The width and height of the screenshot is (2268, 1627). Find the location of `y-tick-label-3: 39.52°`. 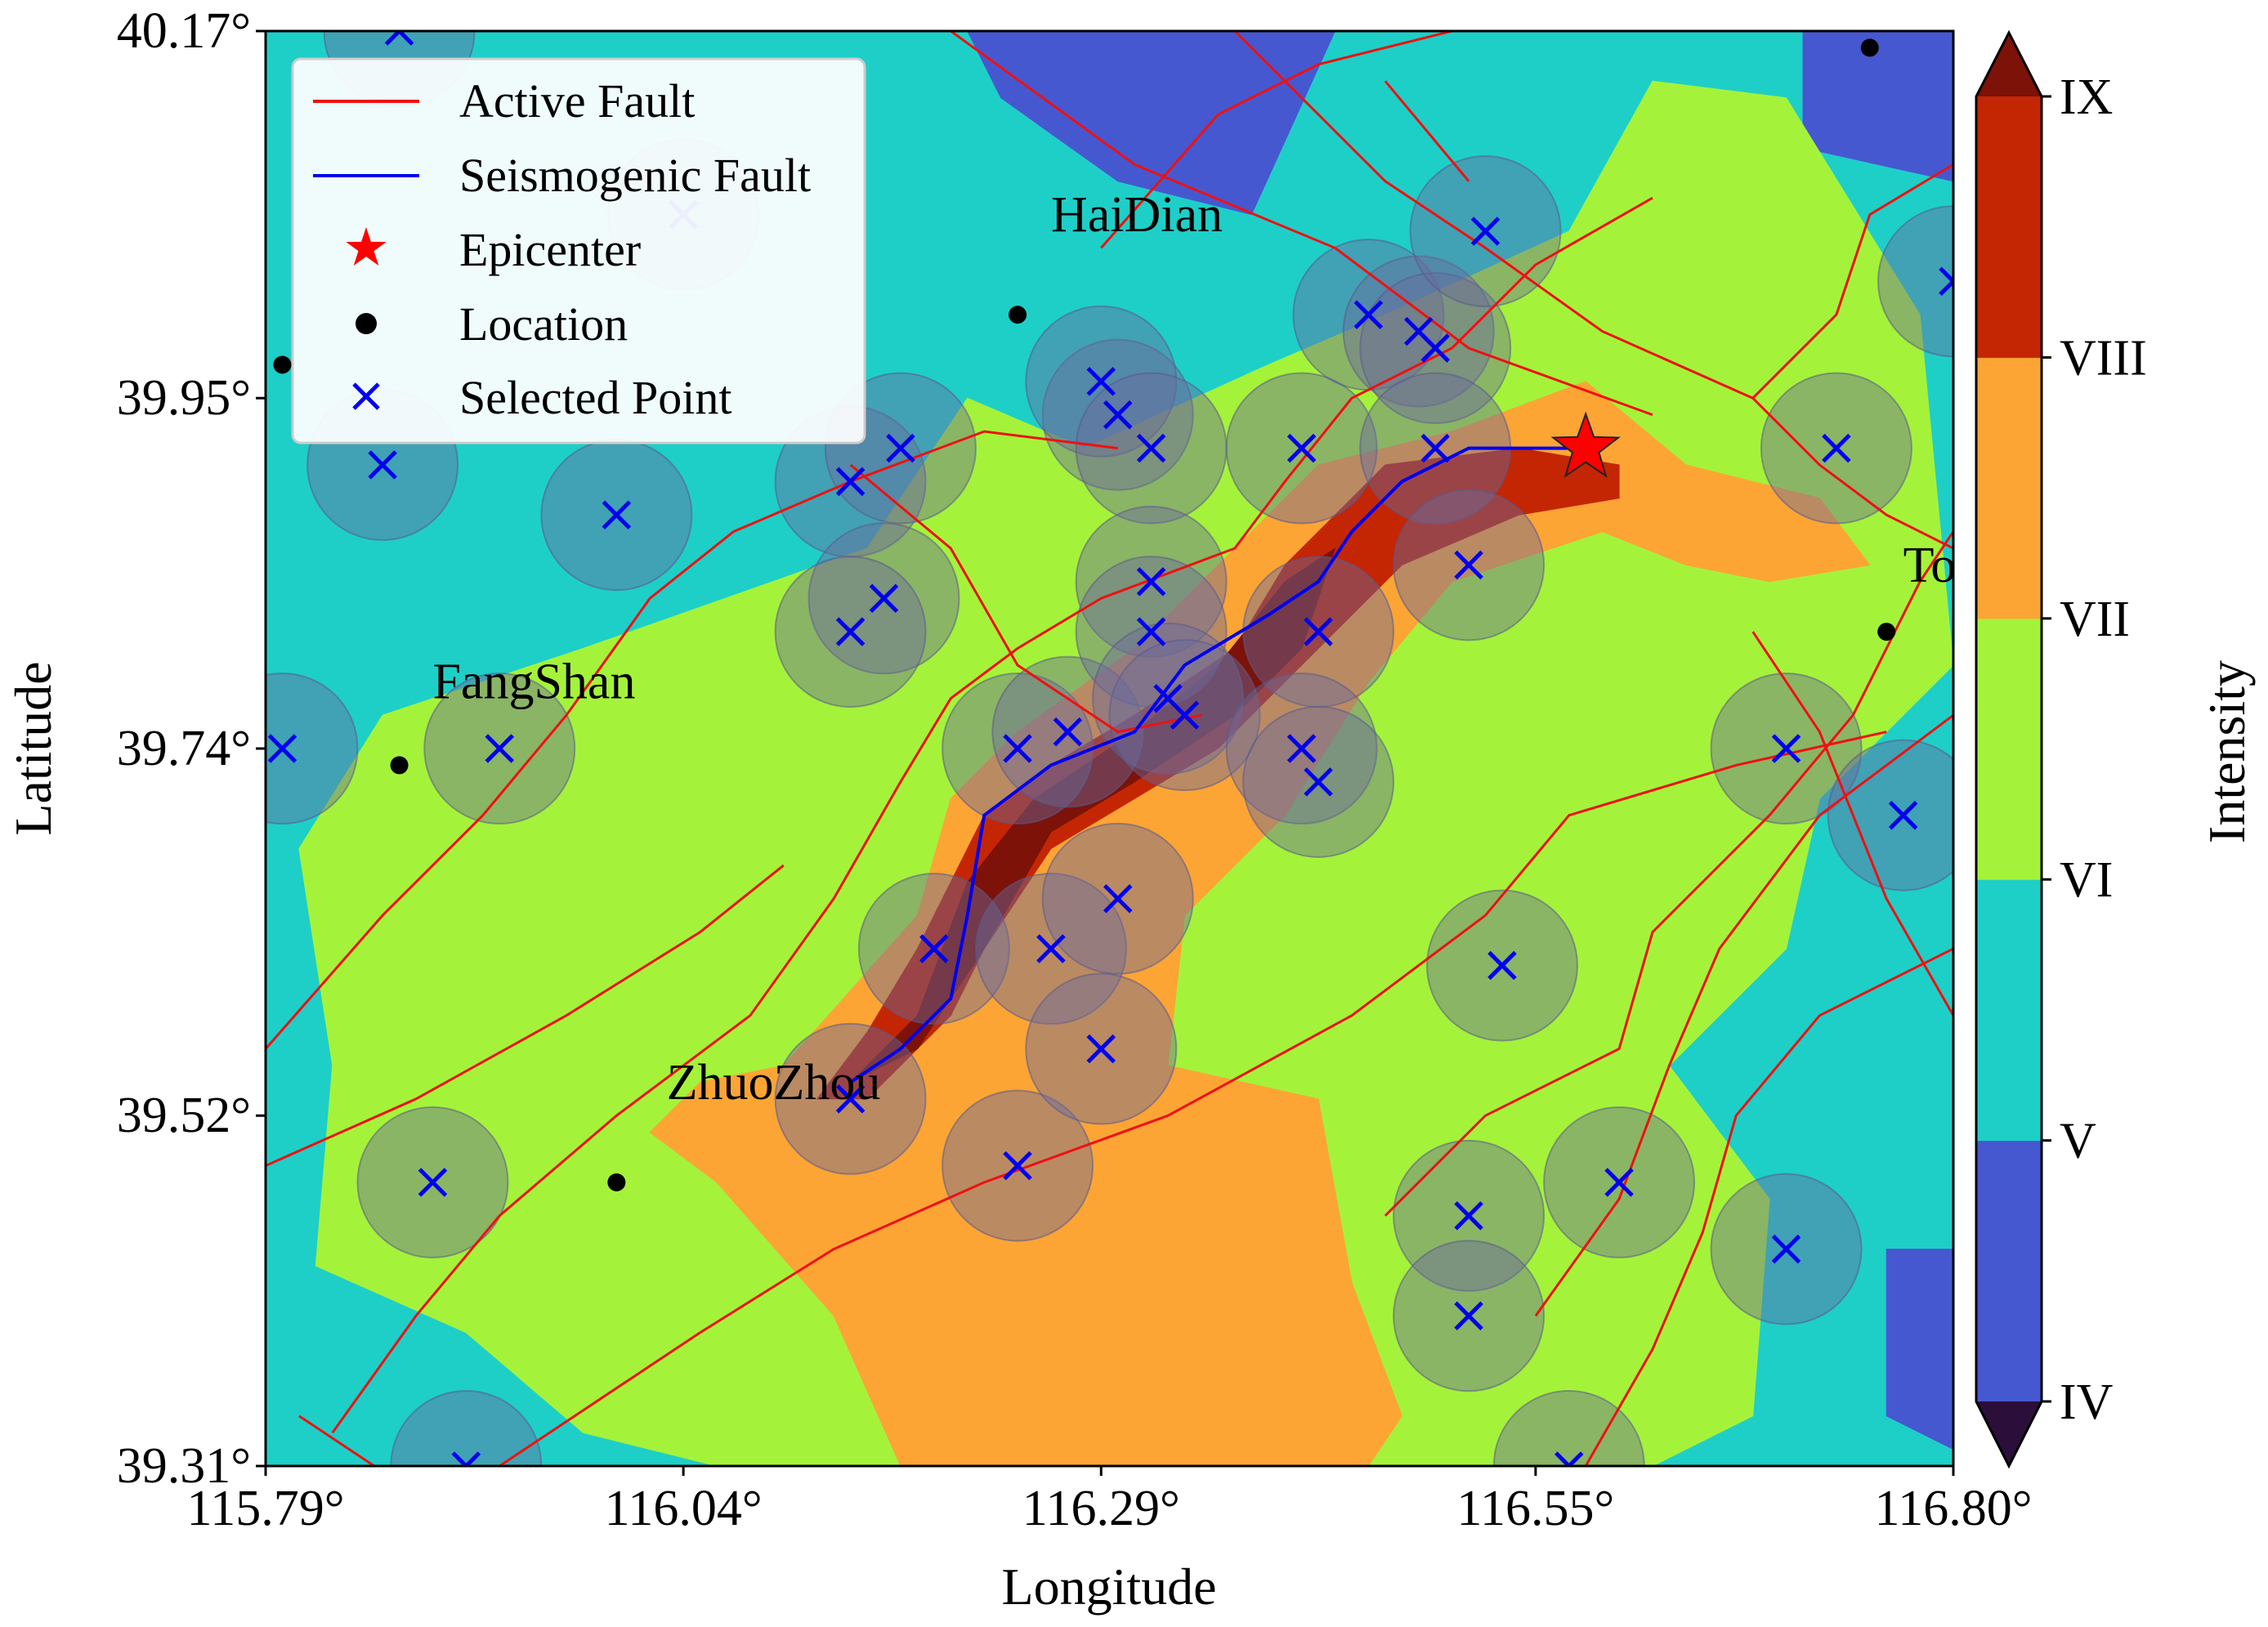

y-tick-label-3: 39.52° is located at coordinates (184, 1116).